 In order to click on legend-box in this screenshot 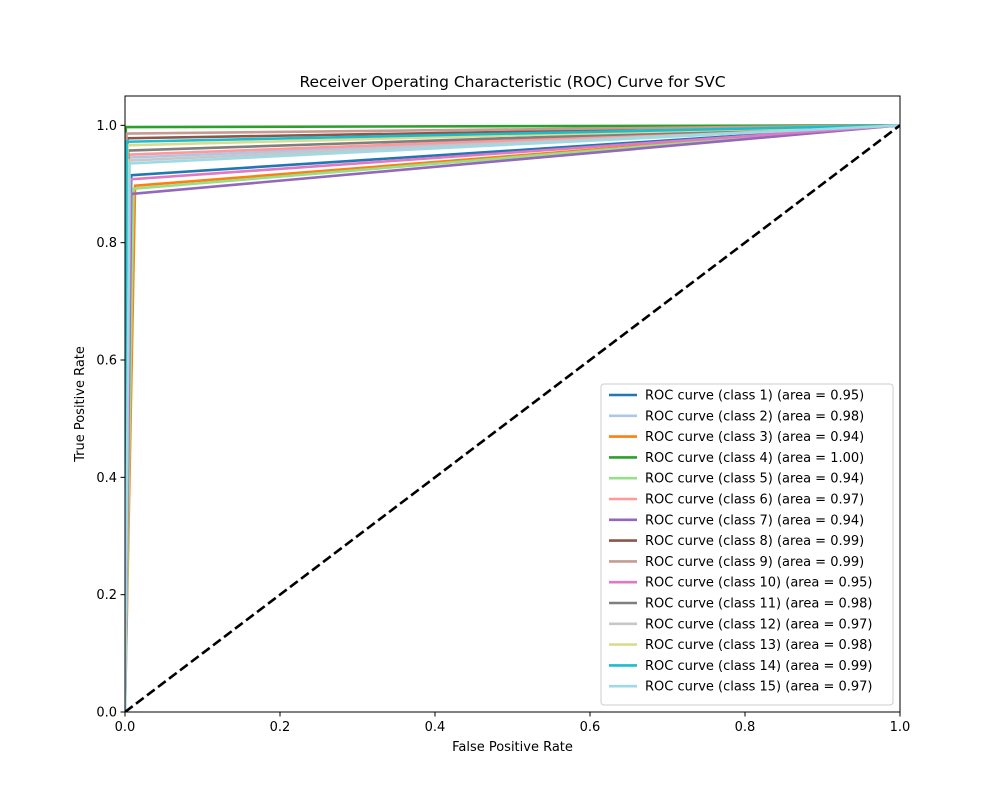, I will do `click(747, 544)`.